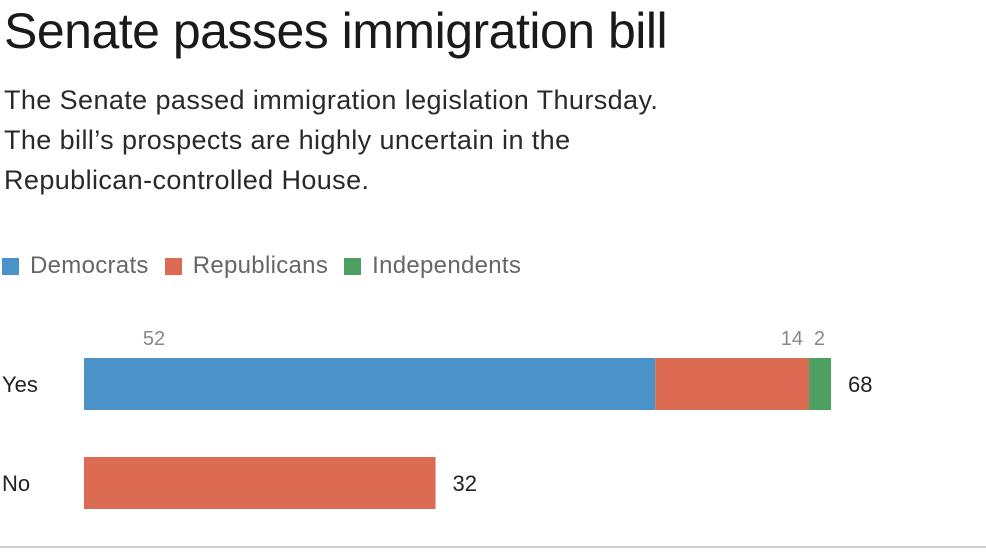 The image size is (986, 555). I want to click on legend-label-independents: Independents, so click(447, 265).